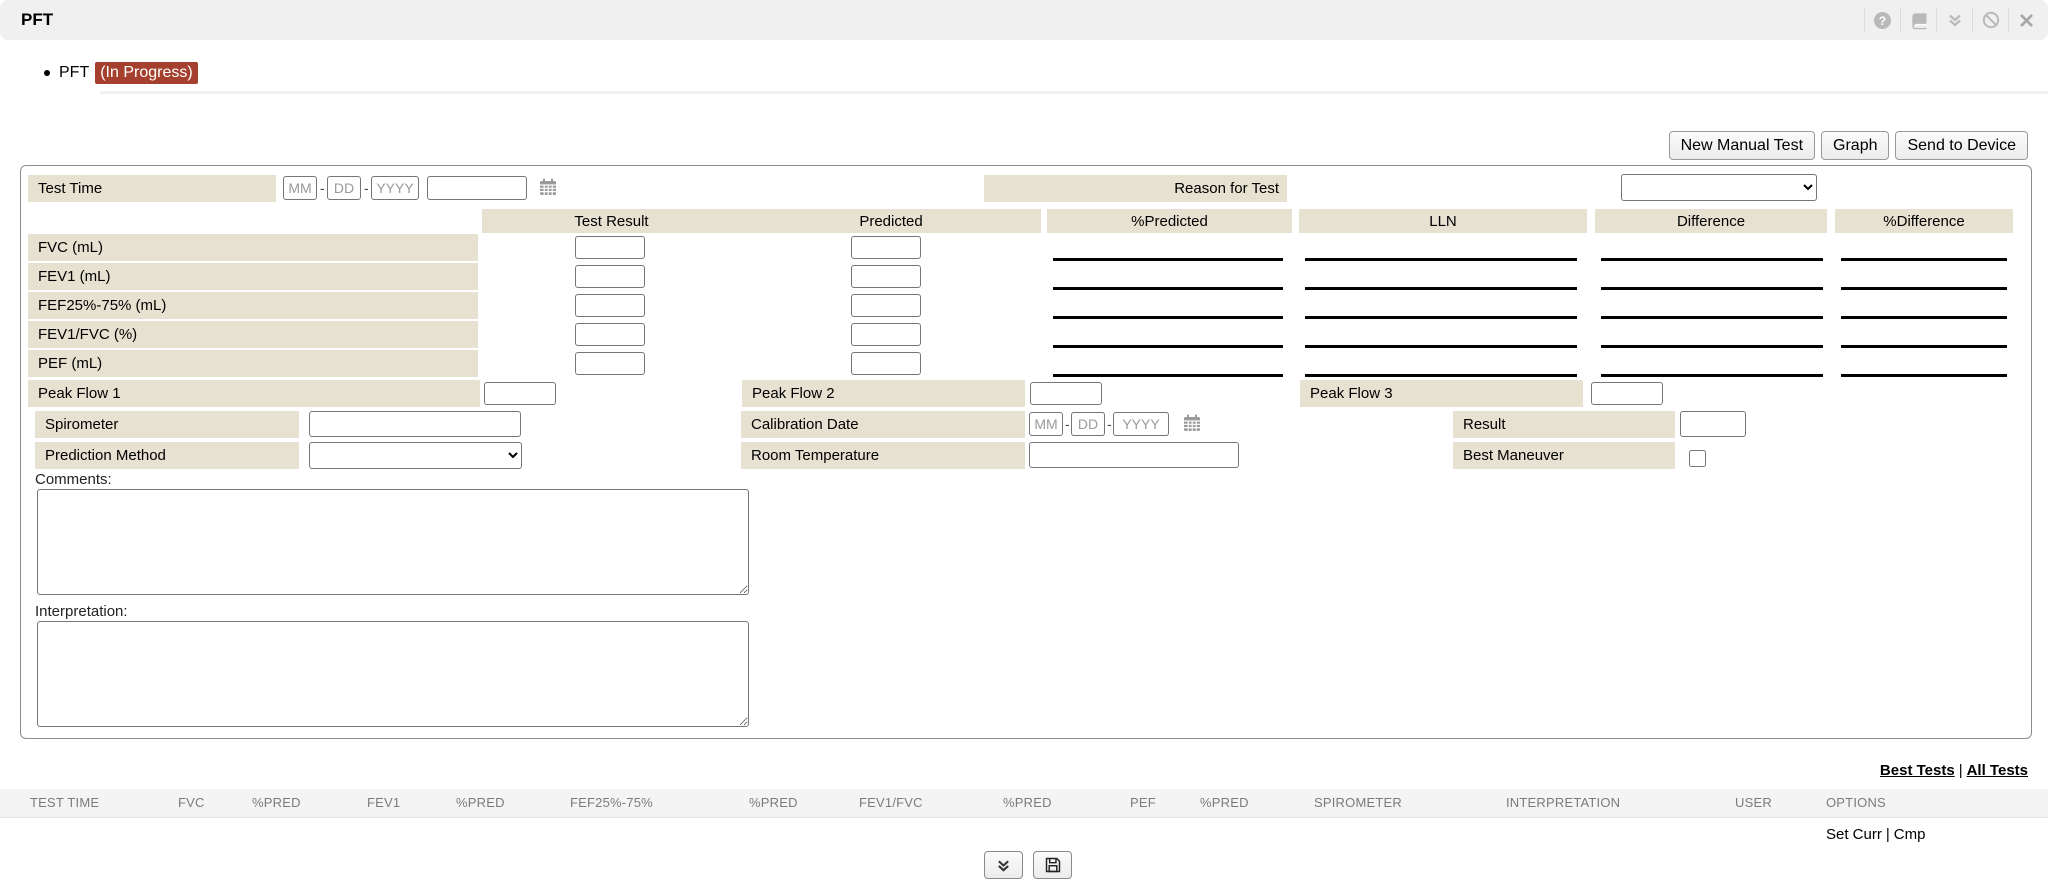 This screenshot has height=883, width=2048. I want to click on test-time-time-input, so click(477, 188).